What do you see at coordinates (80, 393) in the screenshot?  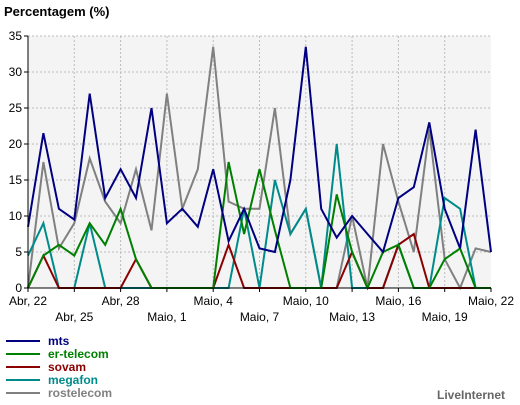 I see `legend-label-rostelecom: rostelecom` at bounding box center [80, 393].